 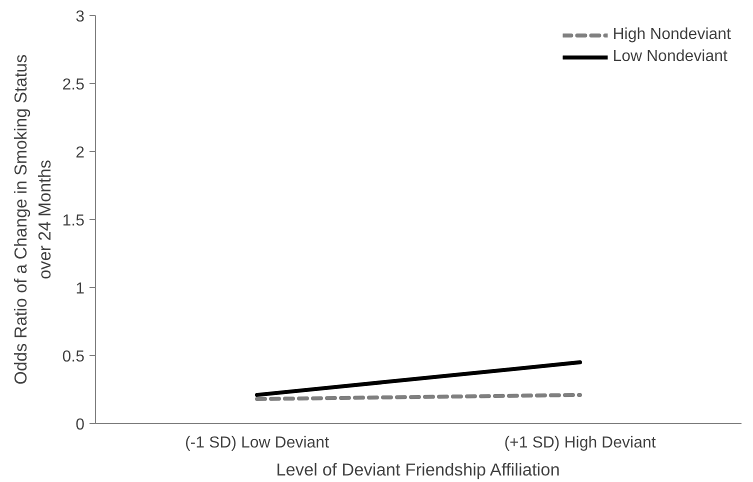 What do you see at coordinates (73, 221) in the screenshot?
I see `y-tick-label: 1.5` at bounding box center [73, 221].